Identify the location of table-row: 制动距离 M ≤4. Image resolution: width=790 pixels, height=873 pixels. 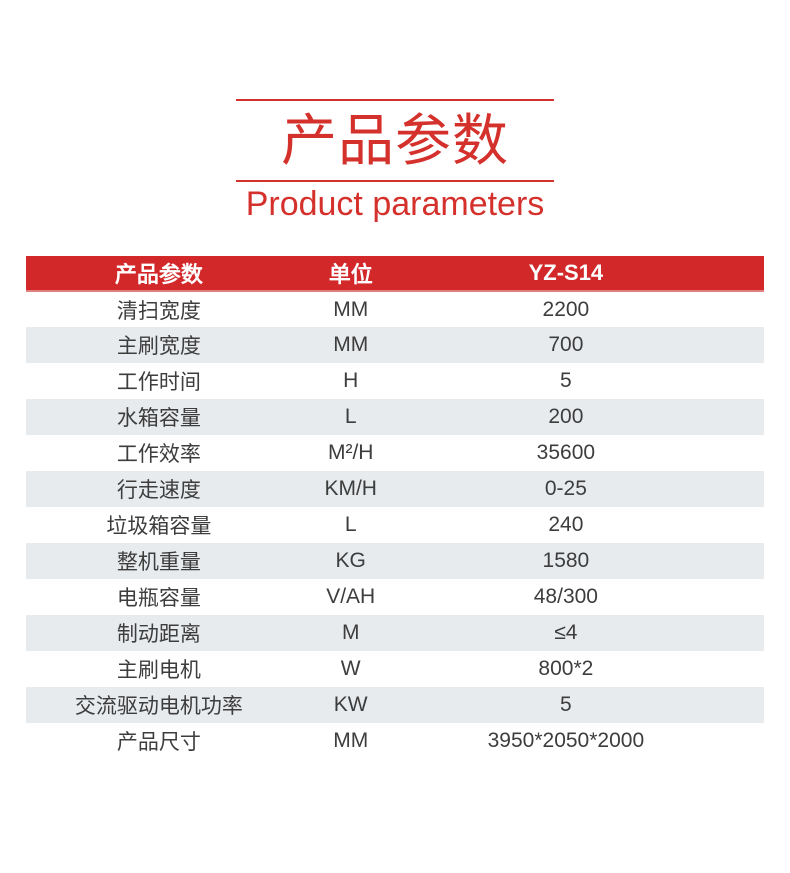
(395, 633).